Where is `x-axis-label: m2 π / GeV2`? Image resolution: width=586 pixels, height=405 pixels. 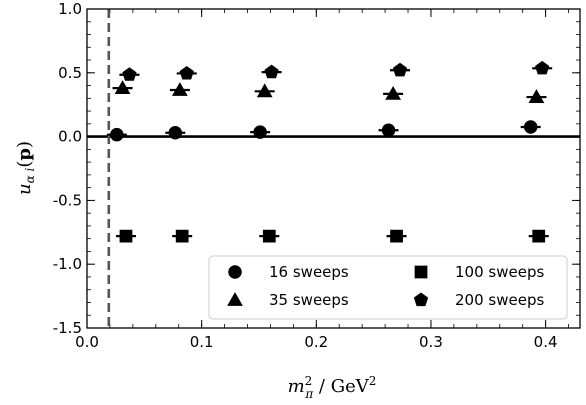 x-axis-label: m2 π / GeV2 is located at coordinates (332, 387).